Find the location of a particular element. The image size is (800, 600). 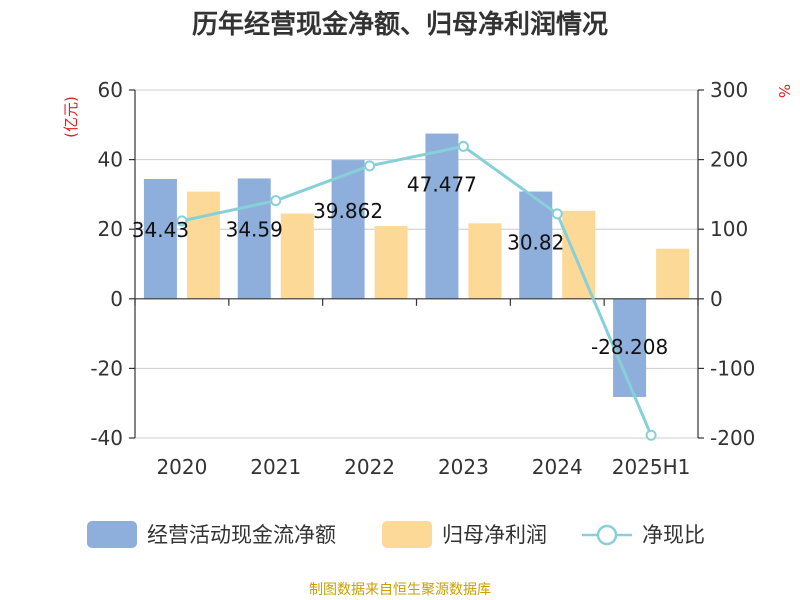

legend-swatch-cash-flow is located at coordinates (112, 534).